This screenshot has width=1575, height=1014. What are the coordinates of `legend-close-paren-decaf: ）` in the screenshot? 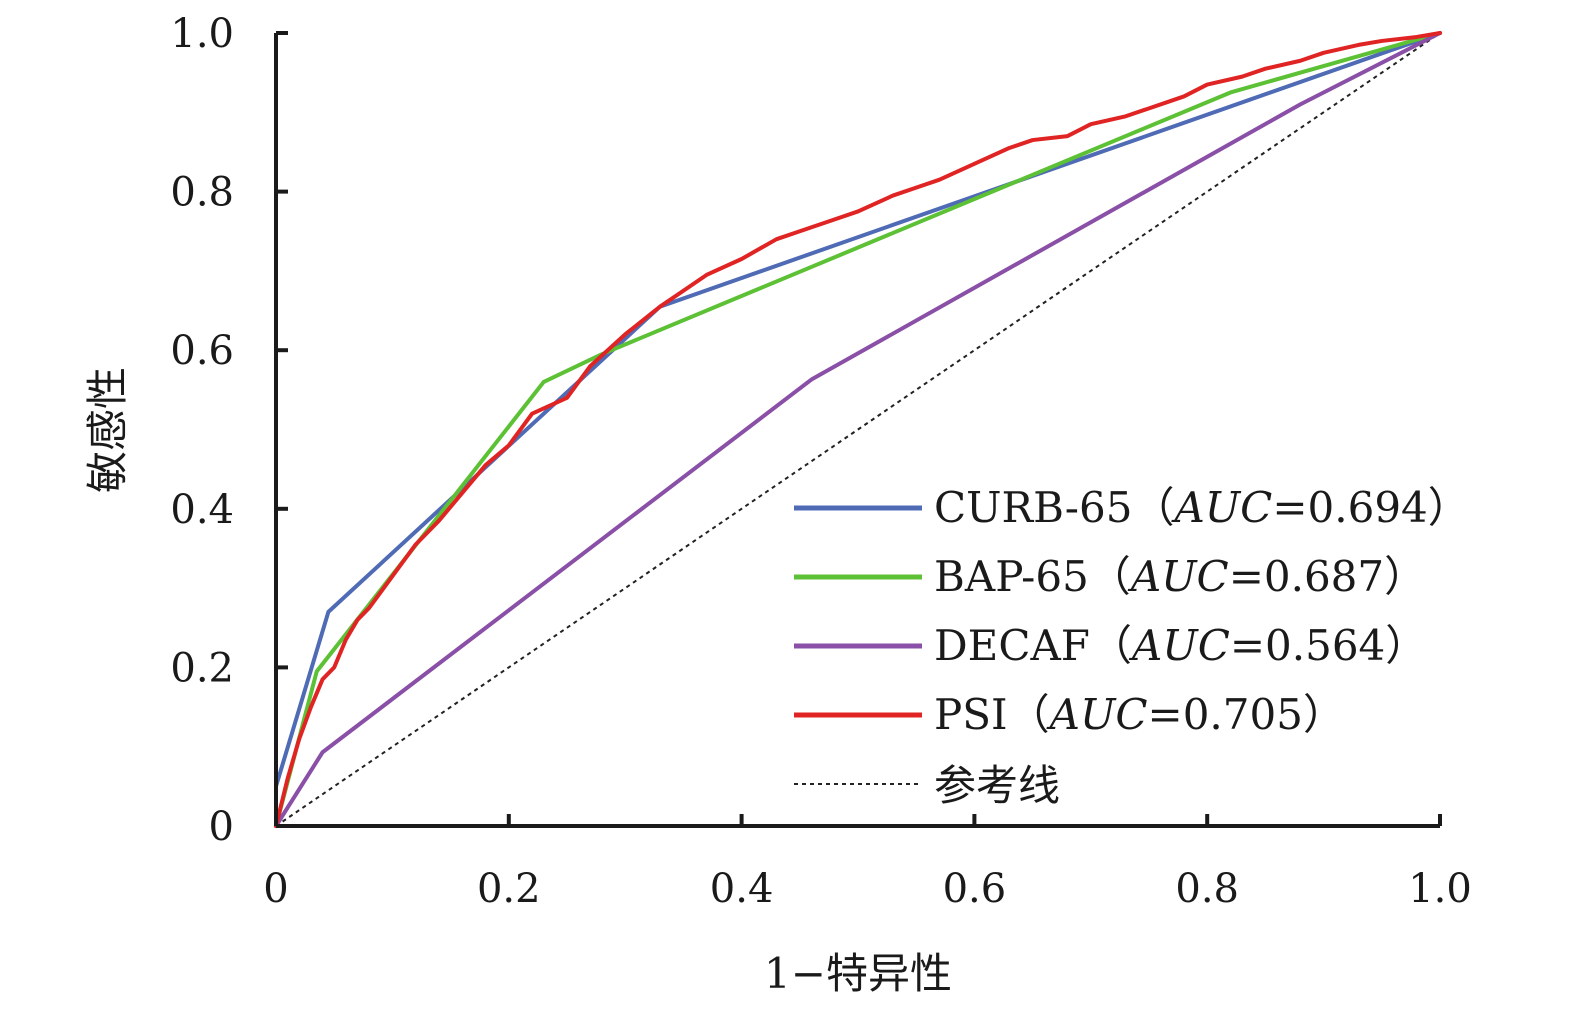 It's located at (1406, 645).